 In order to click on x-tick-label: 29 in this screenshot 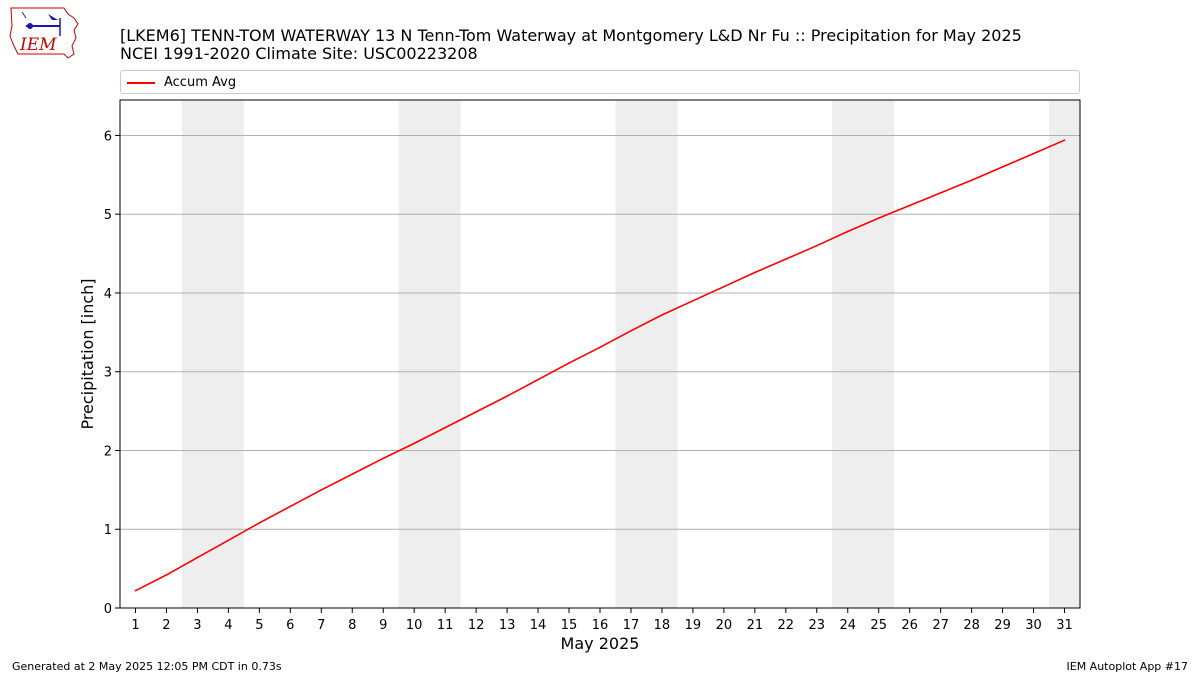, I will do `click(1002, 625)`.